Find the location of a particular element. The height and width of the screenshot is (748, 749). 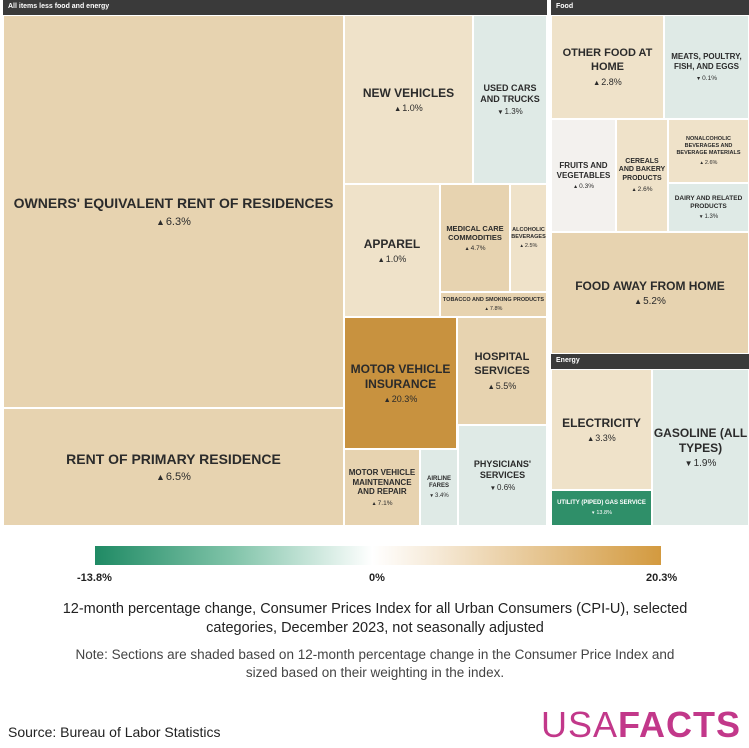

tile-value: ▲0.3% is located at coordinates (583, 186).